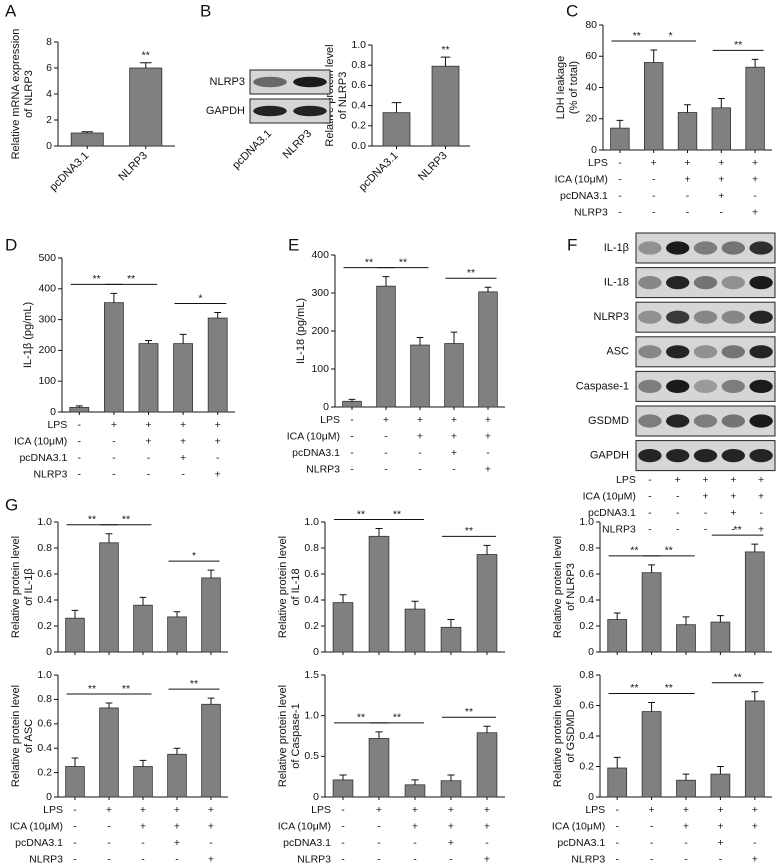 This screenshot has height=868, width=778. What do you see at coordinates (313, 436) in the screenshot?
I see `treatment-label: ICA (10μM)` at bounding box center [313, 436].